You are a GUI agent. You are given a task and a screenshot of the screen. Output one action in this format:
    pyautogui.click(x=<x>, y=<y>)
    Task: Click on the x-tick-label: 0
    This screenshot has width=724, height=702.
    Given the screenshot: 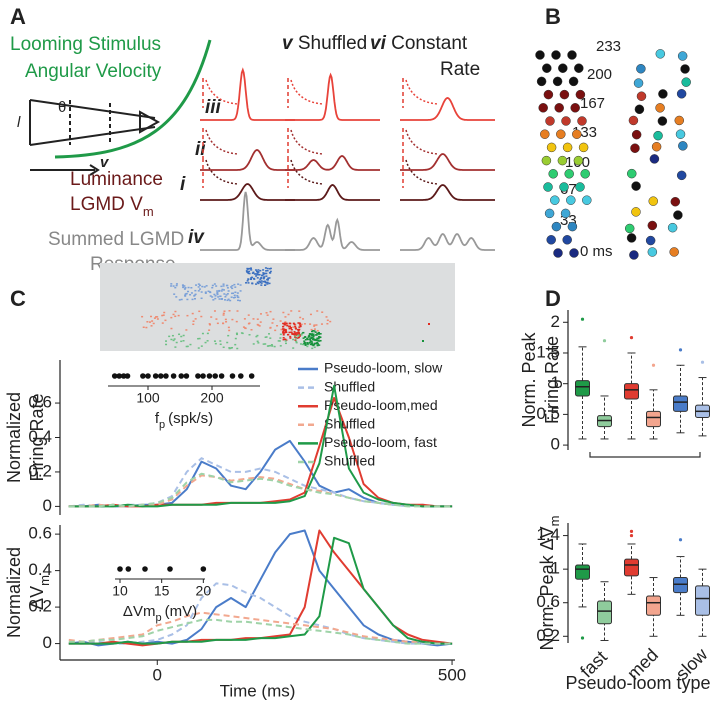 What is the action you would take?
    pyautogui.click(x=157, y=674)
    